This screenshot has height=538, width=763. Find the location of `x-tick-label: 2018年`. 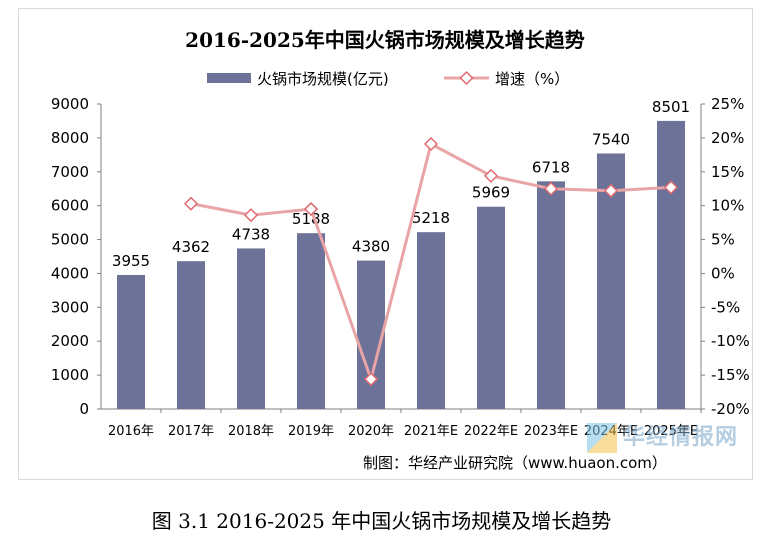

x-tick-label: 2018年 is located at coordinates (251, 431).